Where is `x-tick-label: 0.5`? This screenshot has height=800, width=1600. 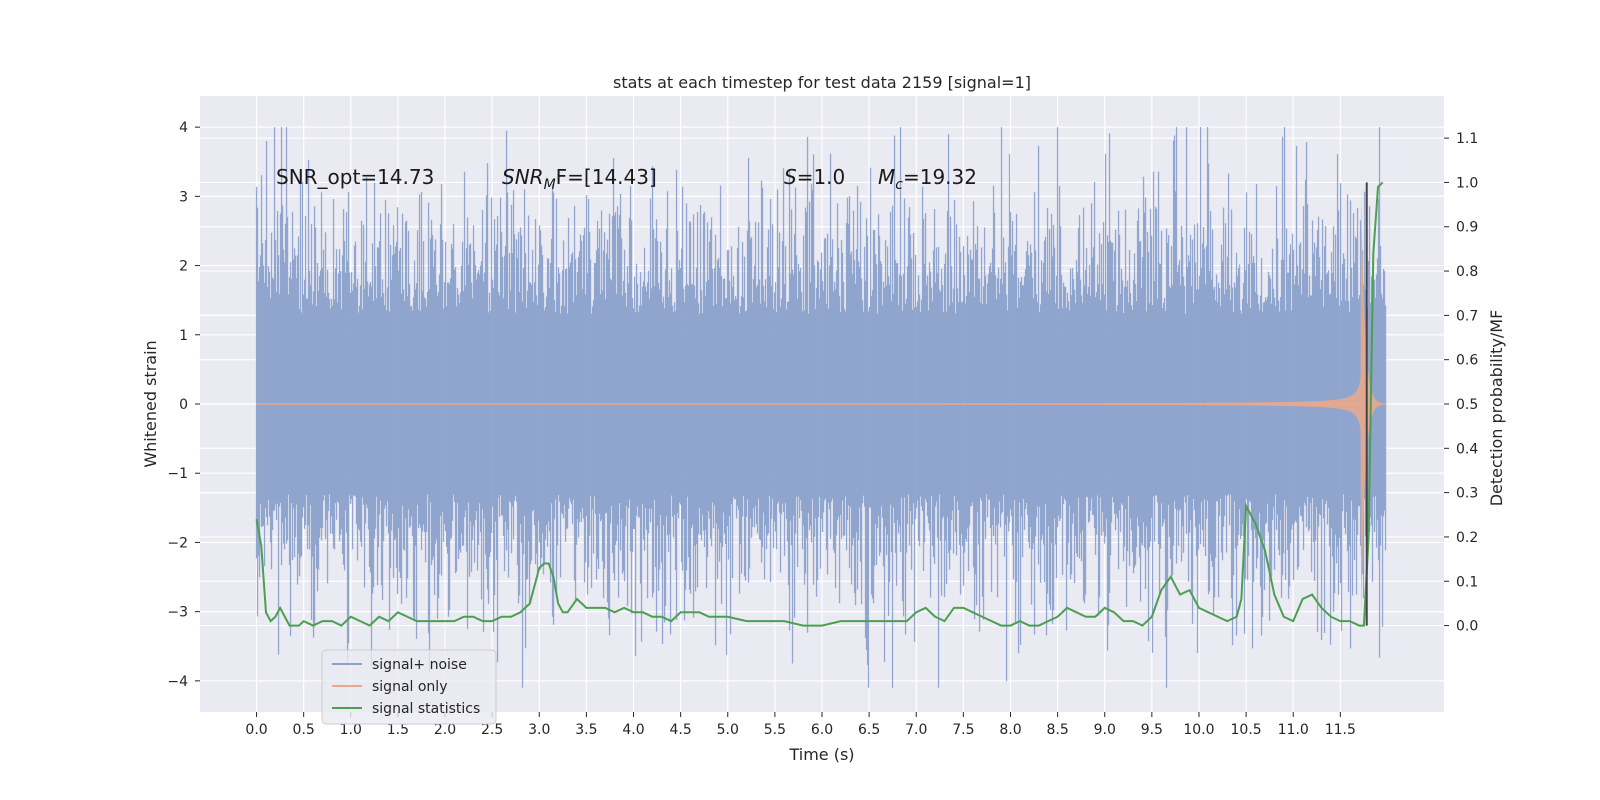
x-tick-label: 0.5 is located at coordinates (304, 730).